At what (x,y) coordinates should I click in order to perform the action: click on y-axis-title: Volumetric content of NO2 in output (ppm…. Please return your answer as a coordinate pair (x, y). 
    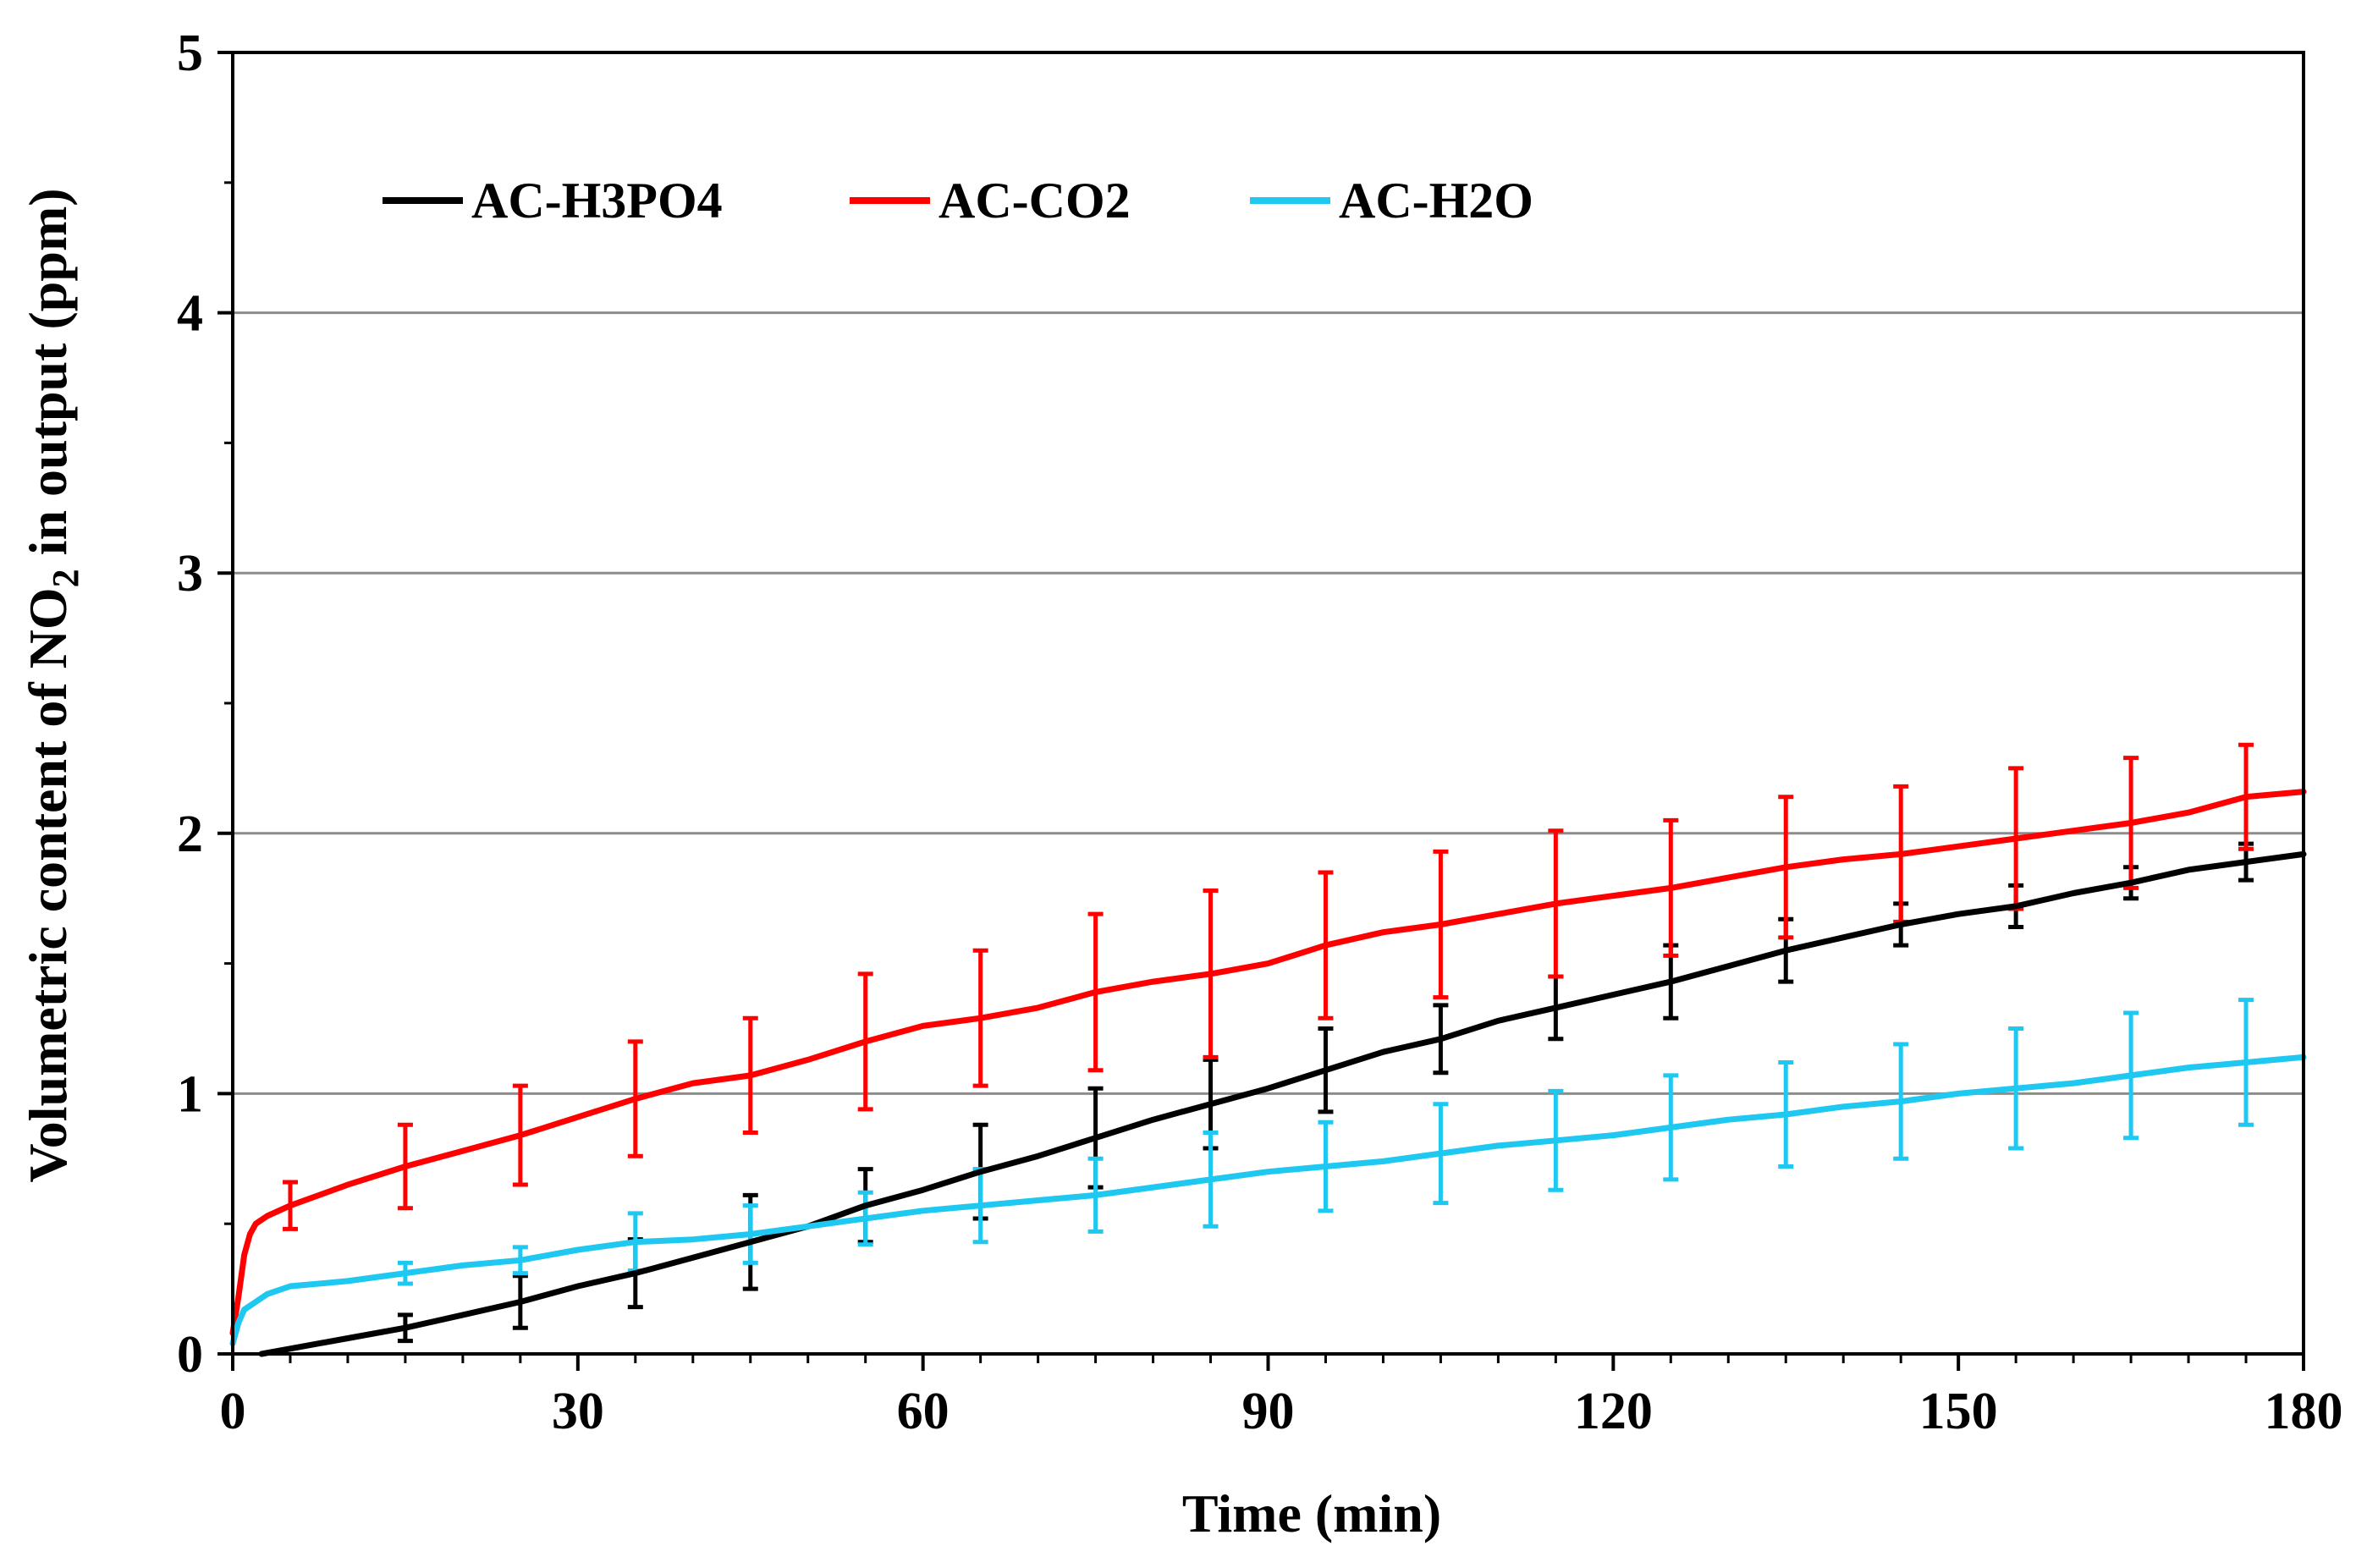
    Looking at the image, I should click on (52, 685).